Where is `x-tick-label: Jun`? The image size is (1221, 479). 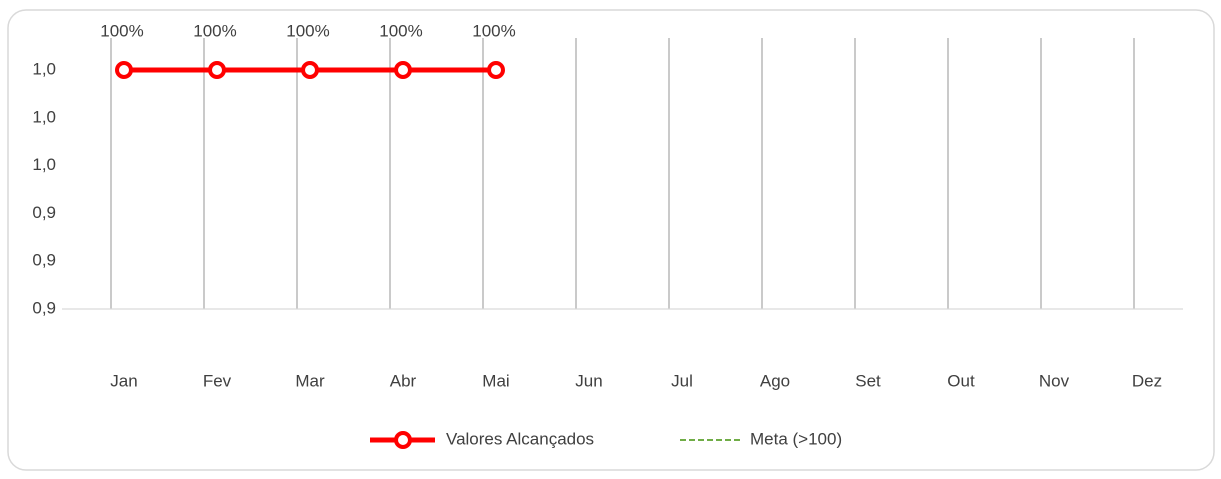 x-tick-label: Jun is located at coordinates (588, 380).